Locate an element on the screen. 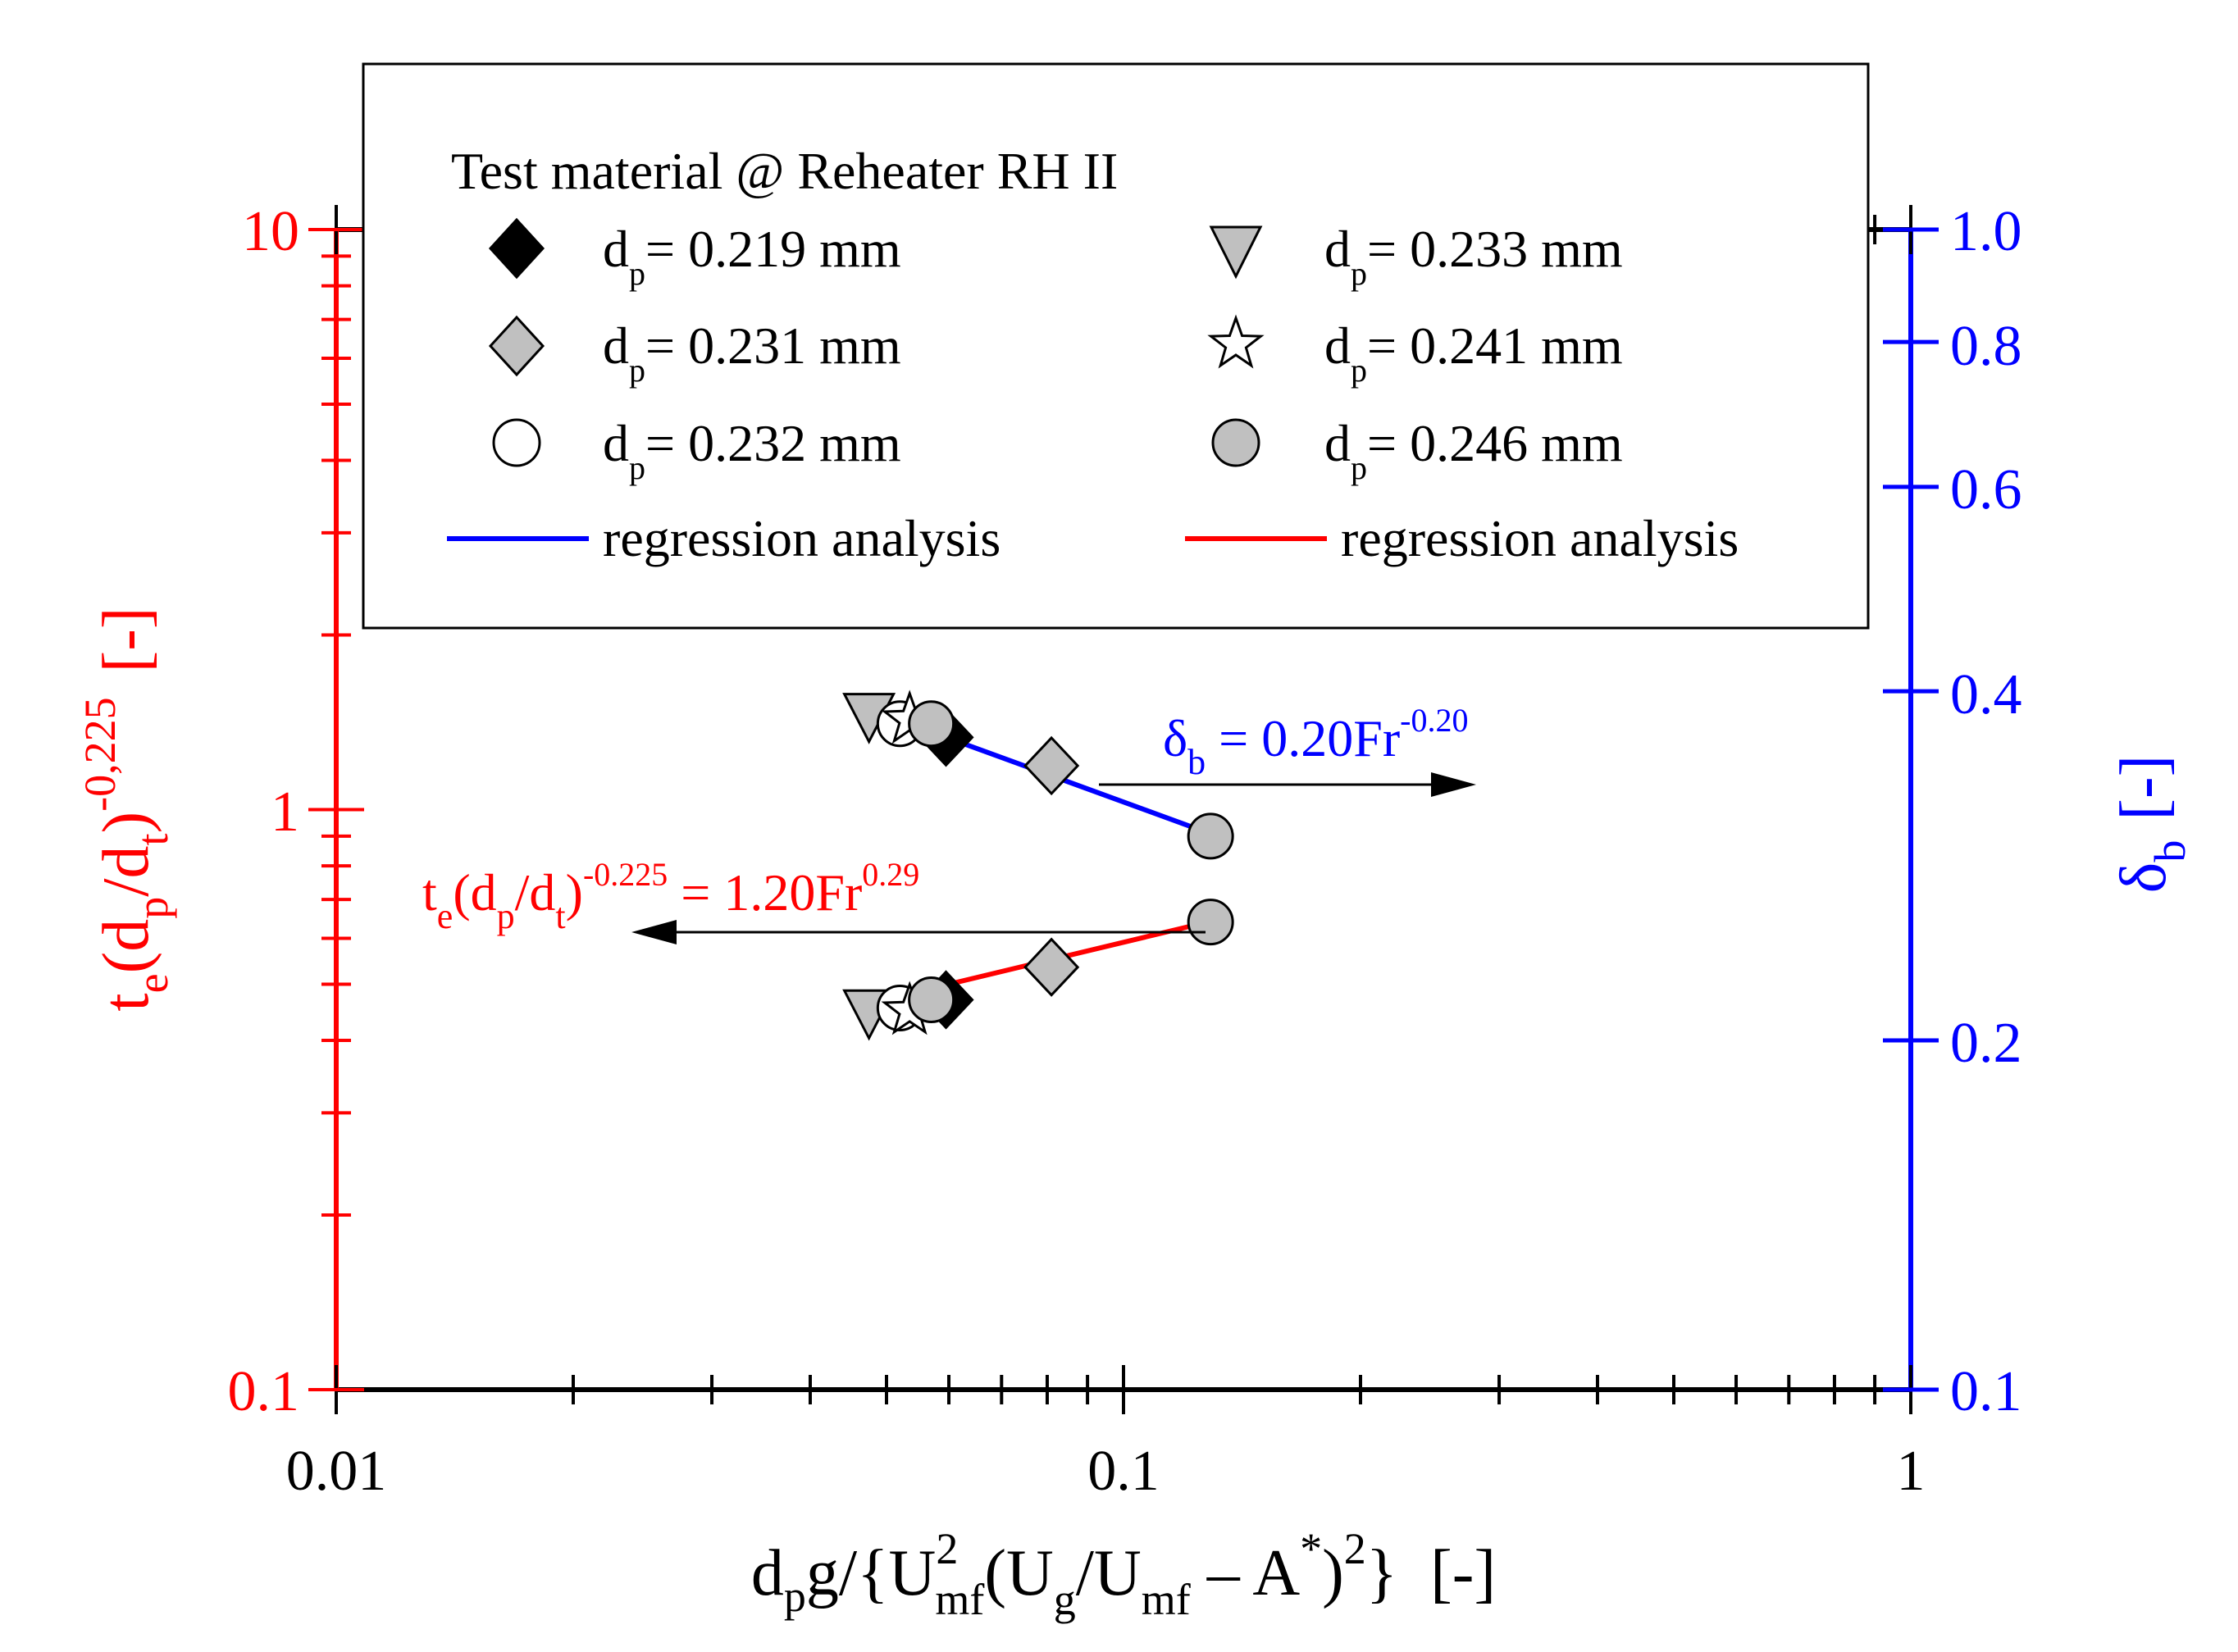  data-points is located at coordinates (1038, 865).